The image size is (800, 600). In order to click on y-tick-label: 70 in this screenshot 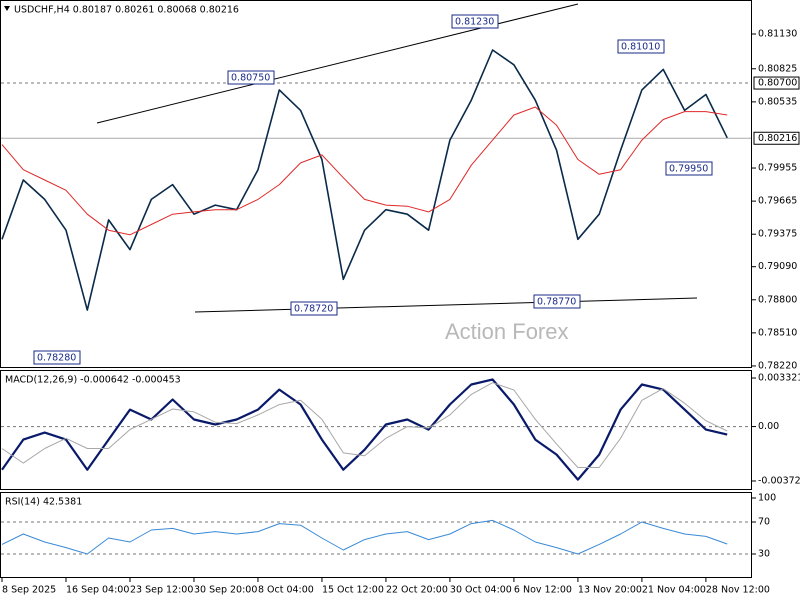, I will do `click(764, 522)`.